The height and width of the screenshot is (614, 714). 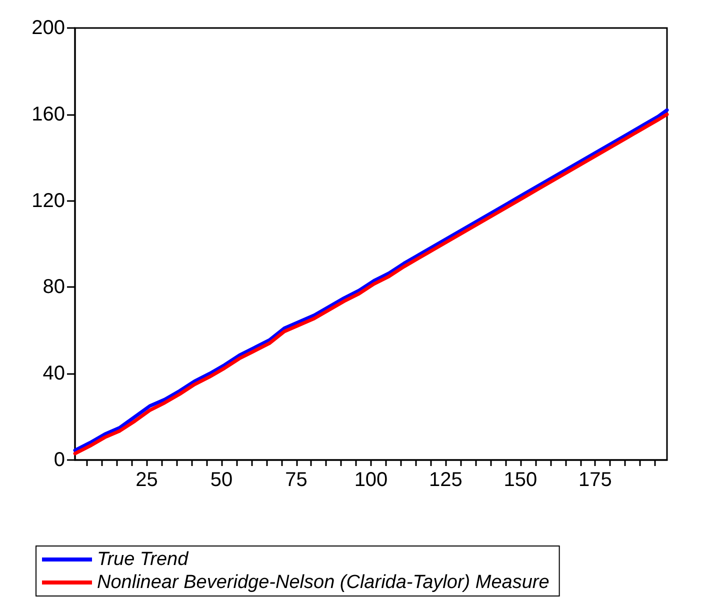 What do you see at coordinates (48, 28) in the screenshot?
I see `y-tick-label: 200` at bounding box center [48, 28].